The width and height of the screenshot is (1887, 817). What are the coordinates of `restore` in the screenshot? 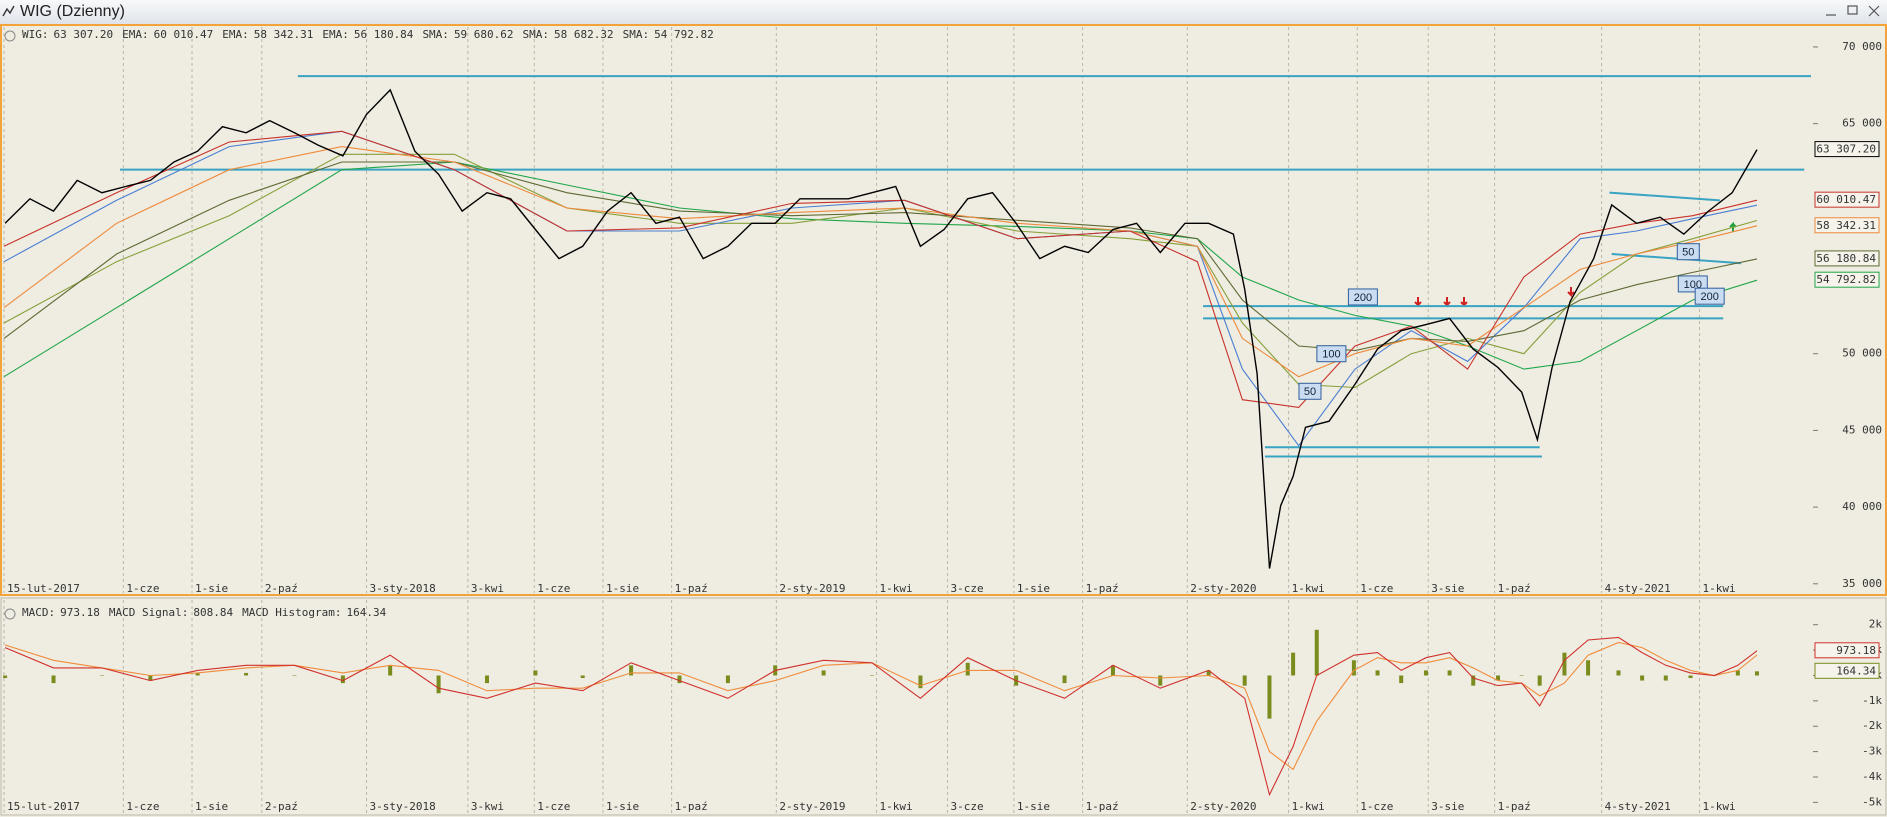 It's located at (1852, 10).